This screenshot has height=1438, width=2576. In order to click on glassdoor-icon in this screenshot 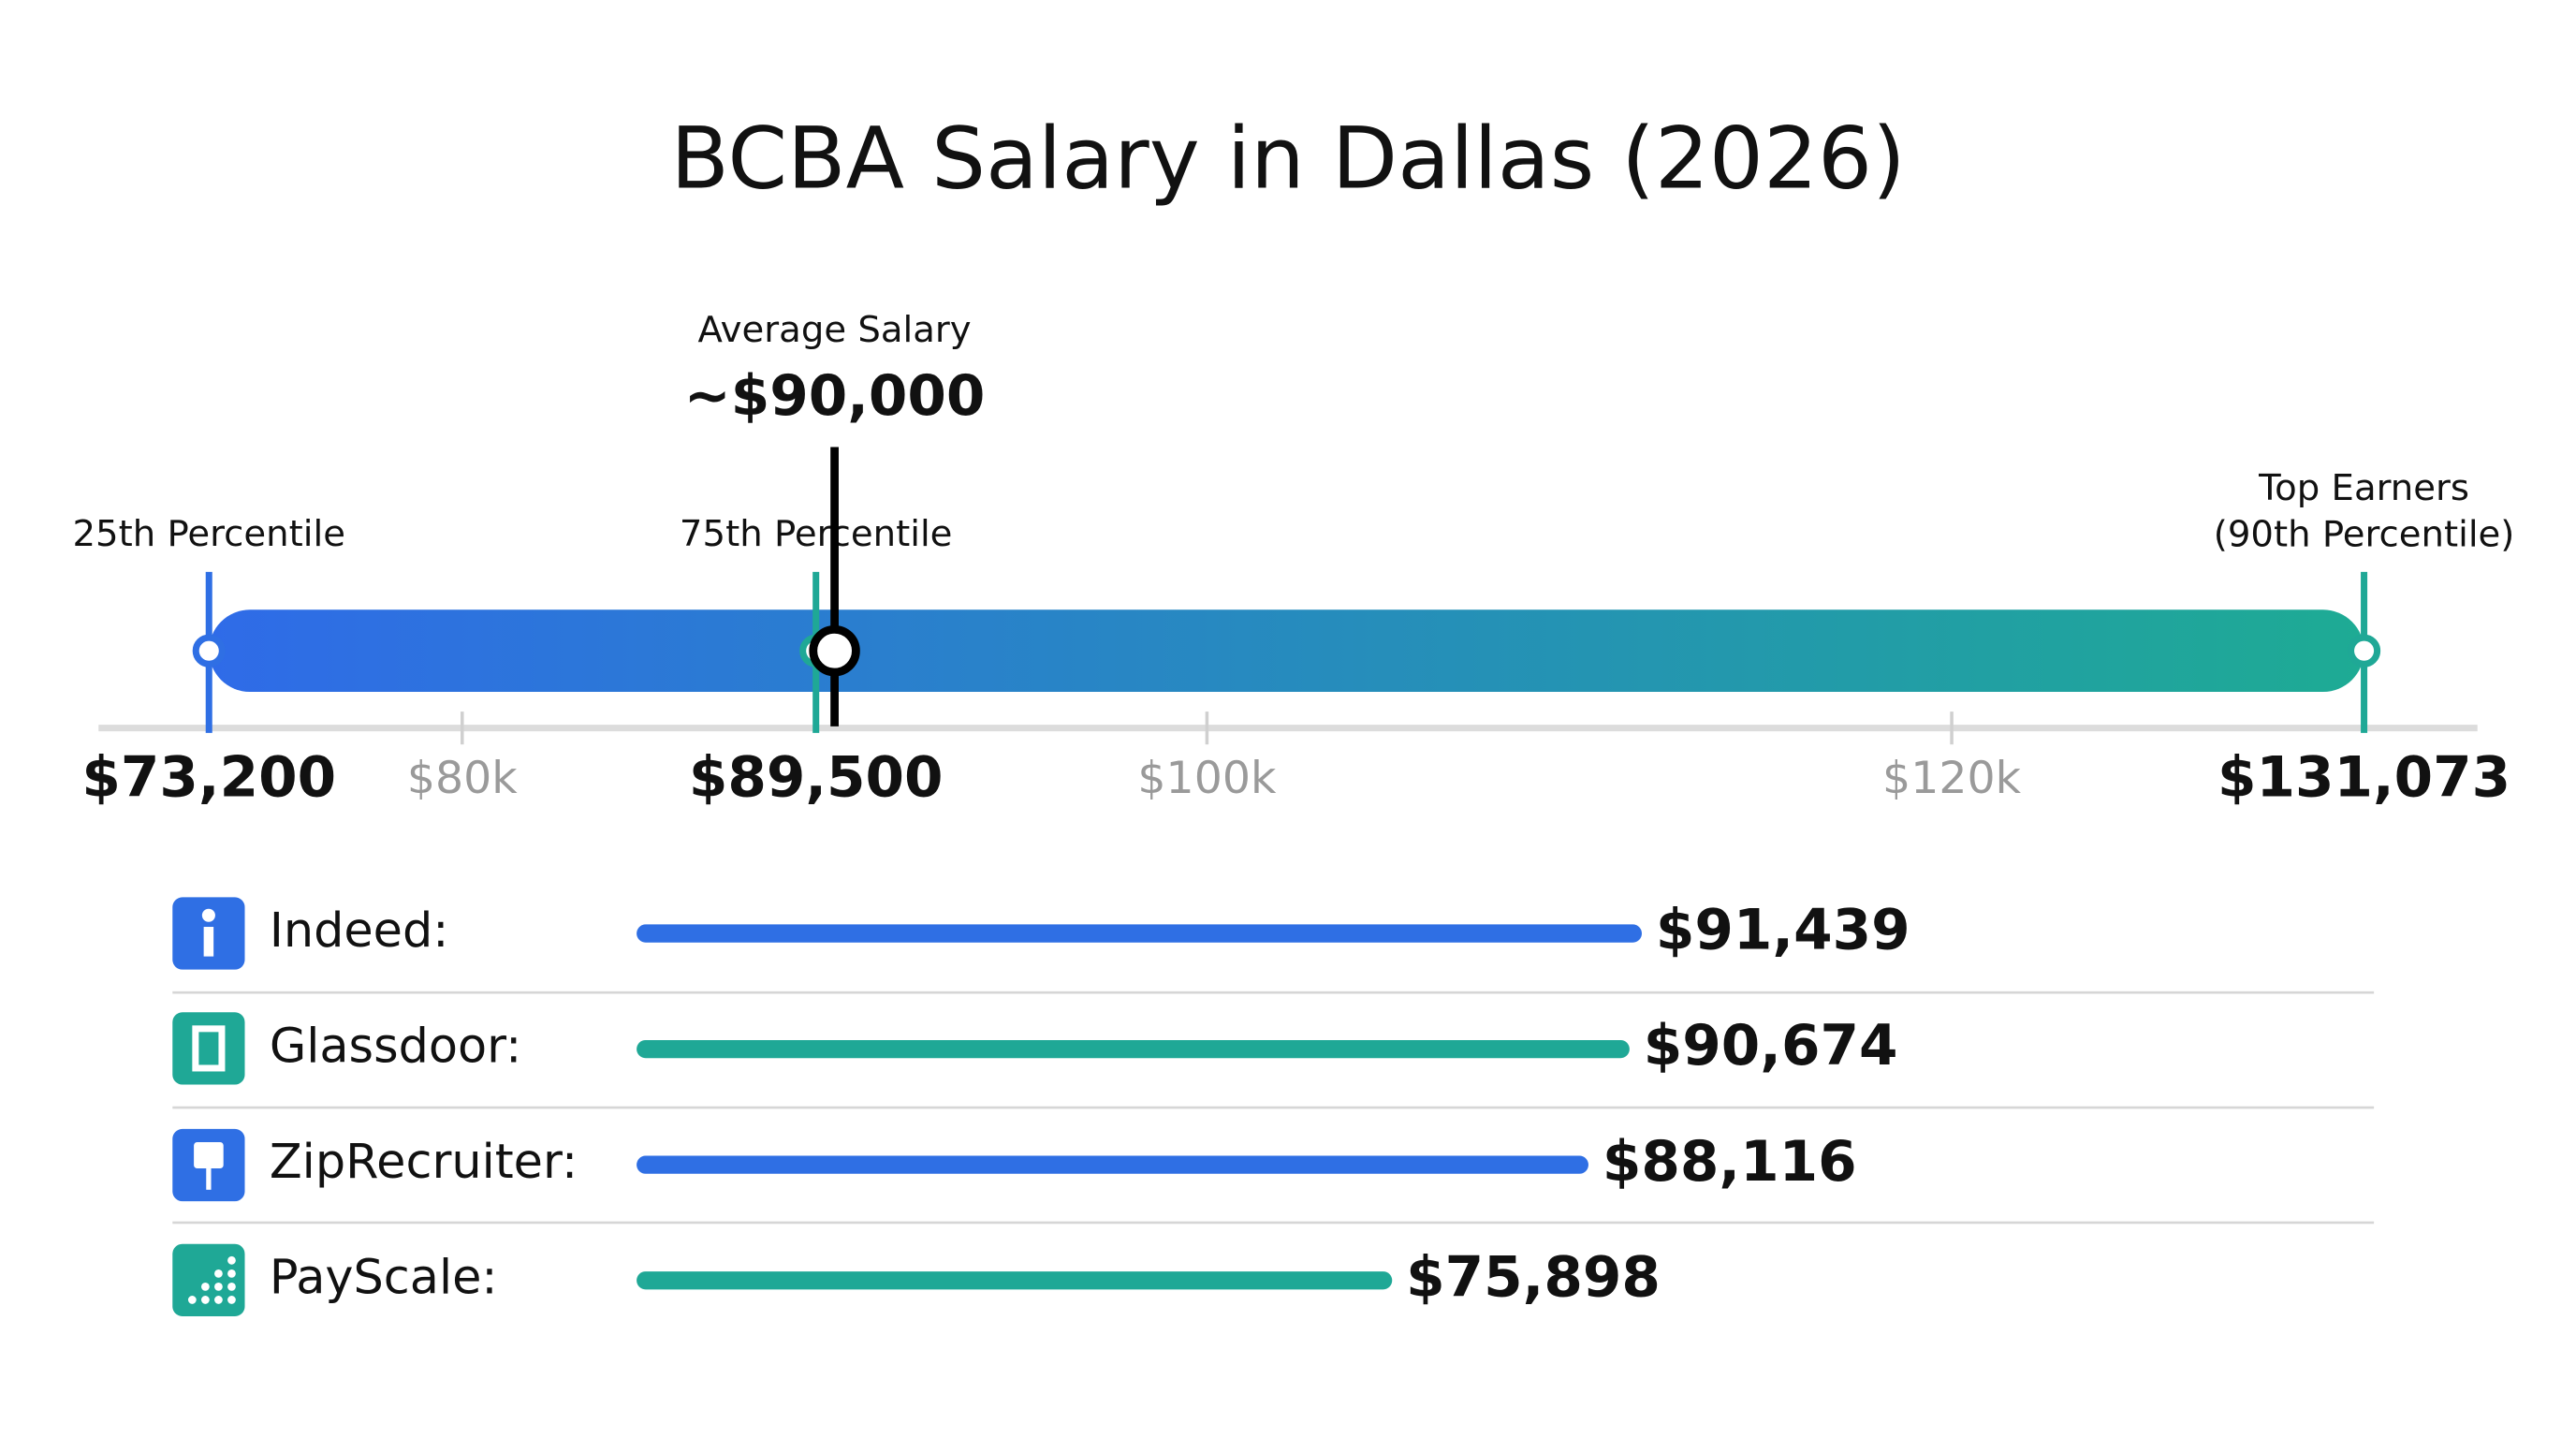, I will do `click(208, 1048)`.